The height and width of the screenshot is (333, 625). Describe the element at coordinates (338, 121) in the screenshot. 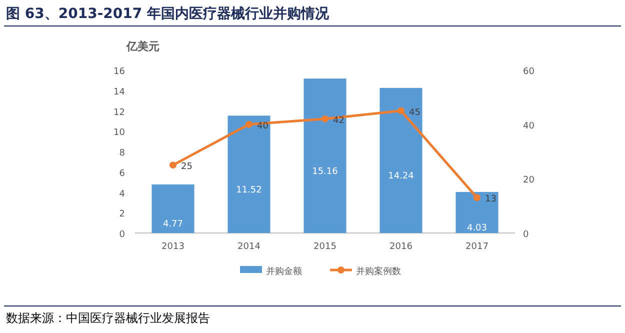

I see `data-label: 42` at that location.